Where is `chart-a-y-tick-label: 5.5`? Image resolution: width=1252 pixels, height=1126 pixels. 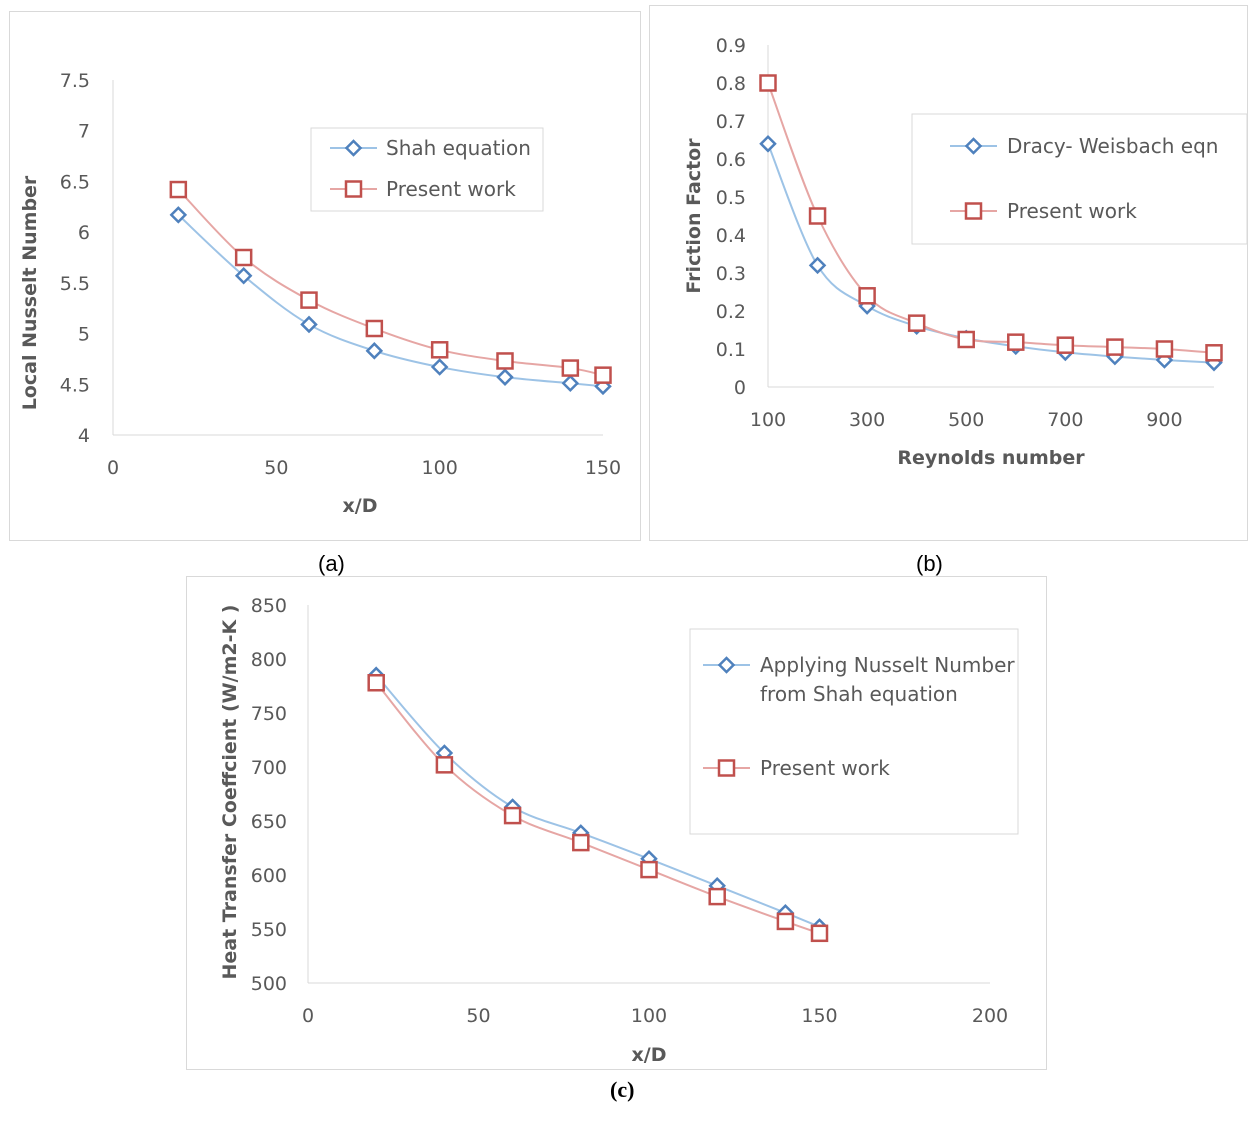 chart-a-y-tick-label: 5.5 is located at coordinates (75, 284).